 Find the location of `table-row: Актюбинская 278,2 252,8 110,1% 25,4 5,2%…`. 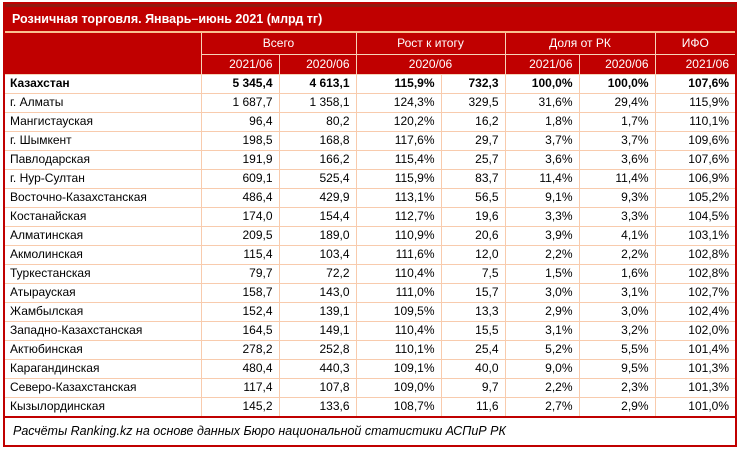

table-row: Актюбинская 278,2 252,8 110,1% 25,4 5,2%… is located at coordinates (370, 349).